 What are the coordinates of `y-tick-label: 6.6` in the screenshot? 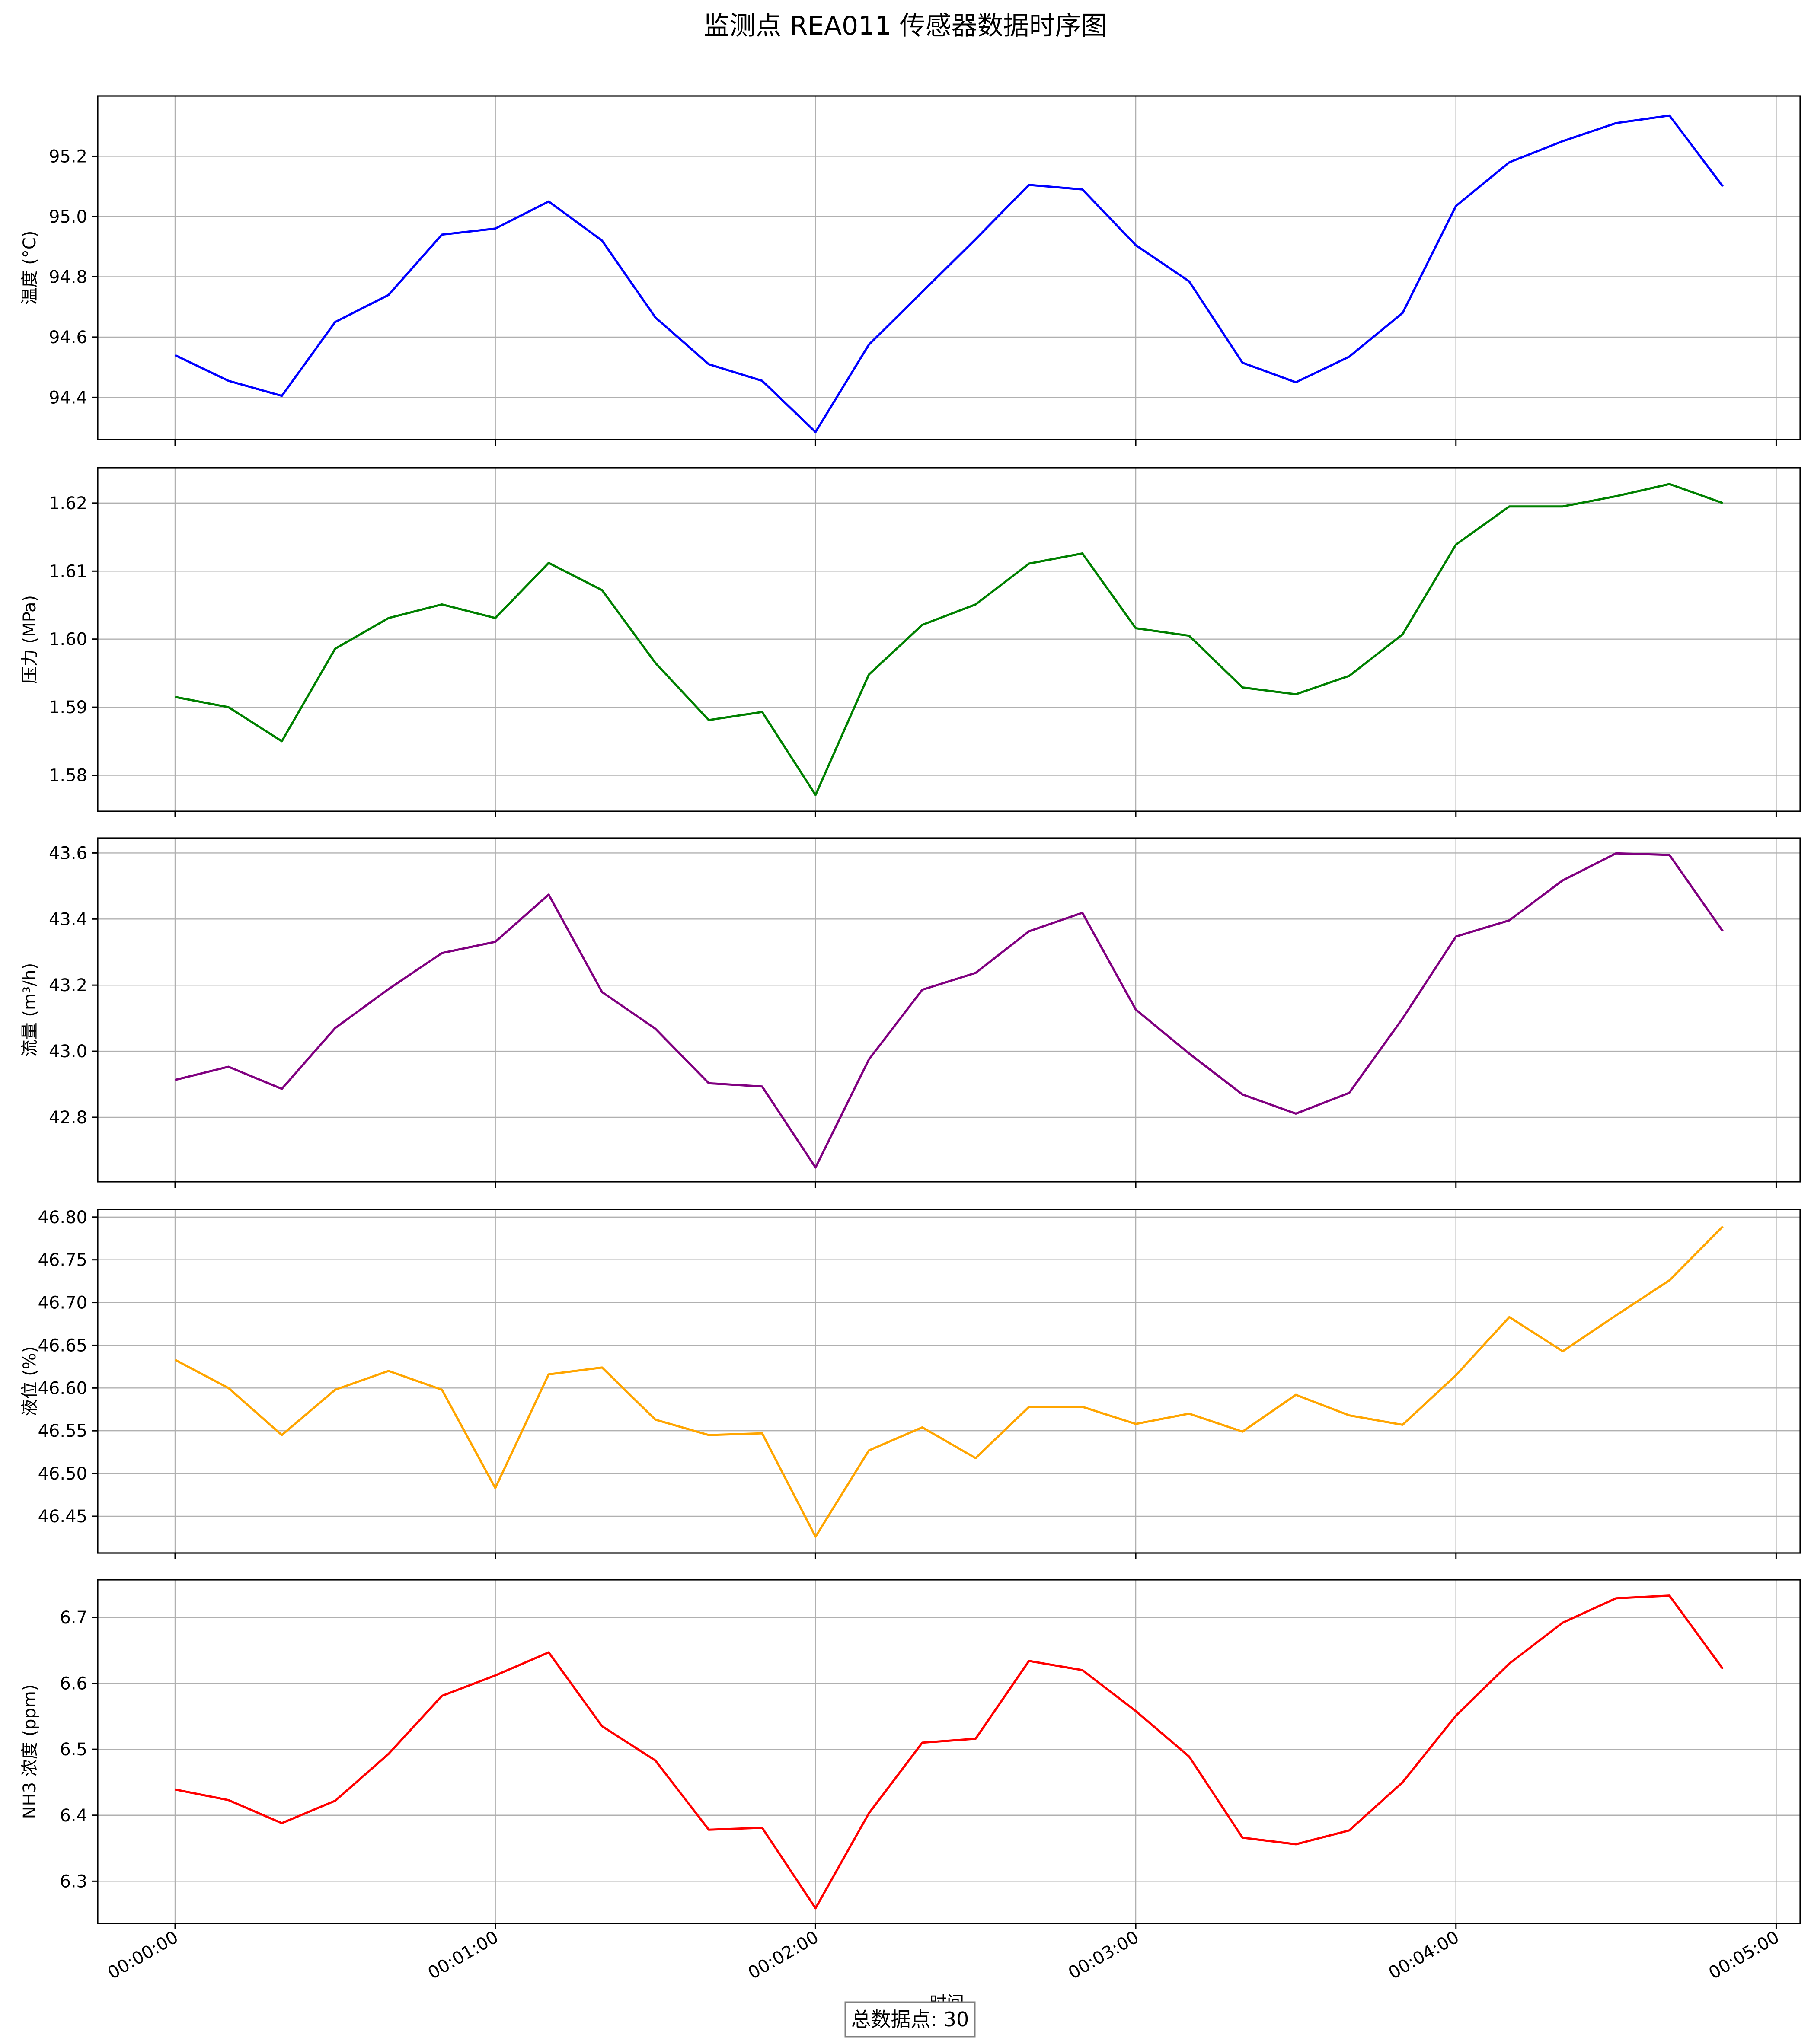 It's located at (73, 1684).